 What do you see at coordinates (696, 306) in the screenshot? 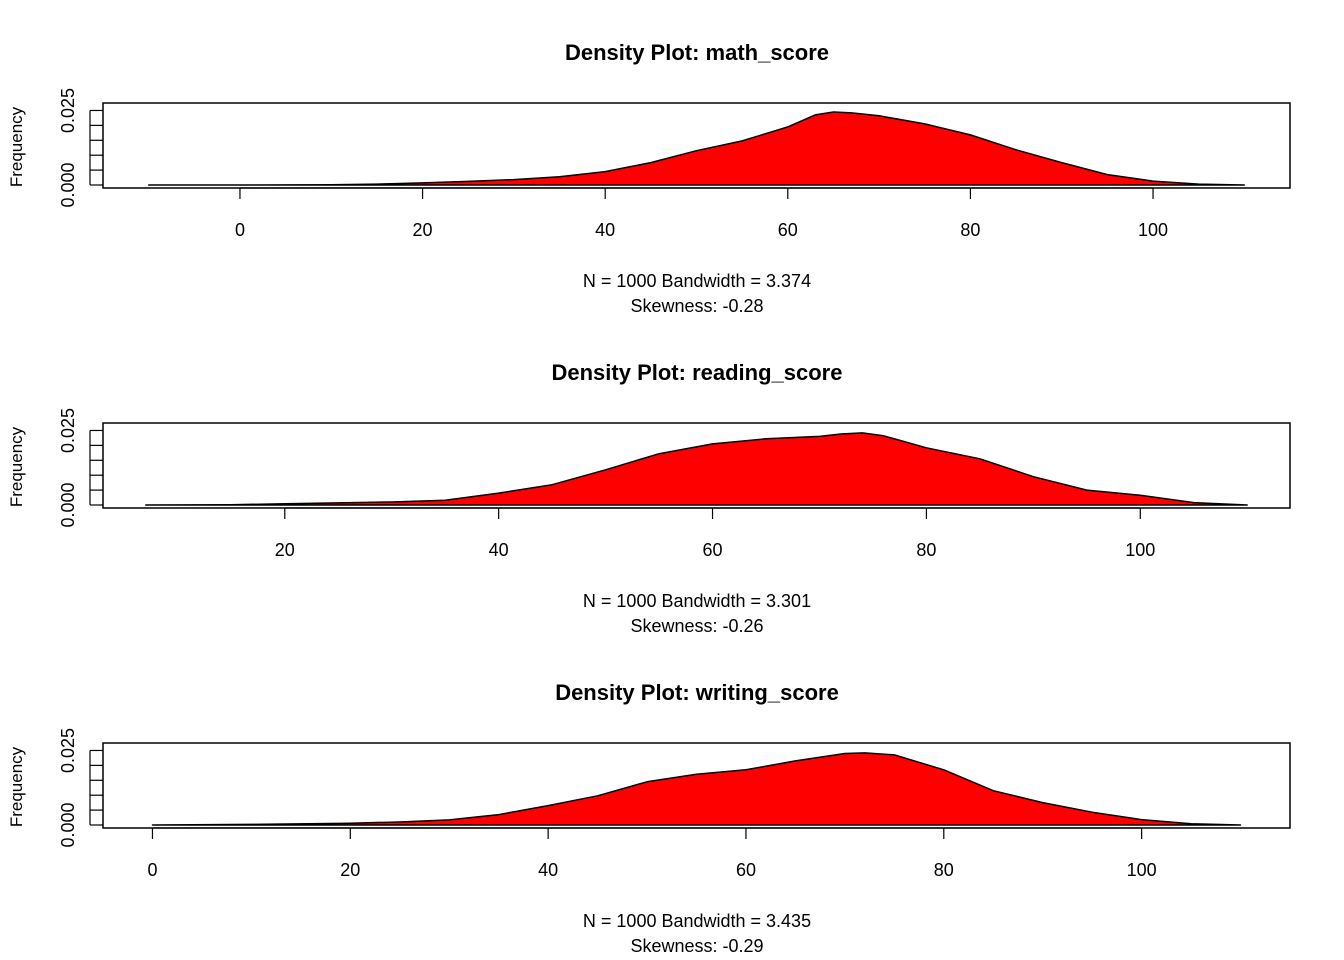
I see `math-score-skewness-label: Skewness: -0.28` at bounding box center [696, 306].